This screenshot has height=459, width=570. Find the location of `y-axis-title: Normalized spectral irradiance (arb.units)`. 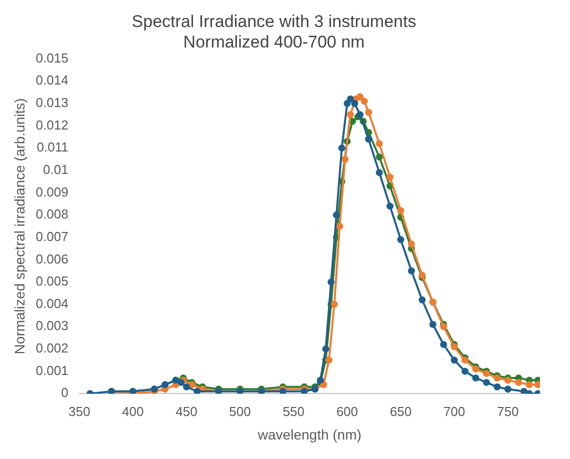

y-axis-title: Normalized spectral irradiance (arb.units) is located at coordinates (19, 226).